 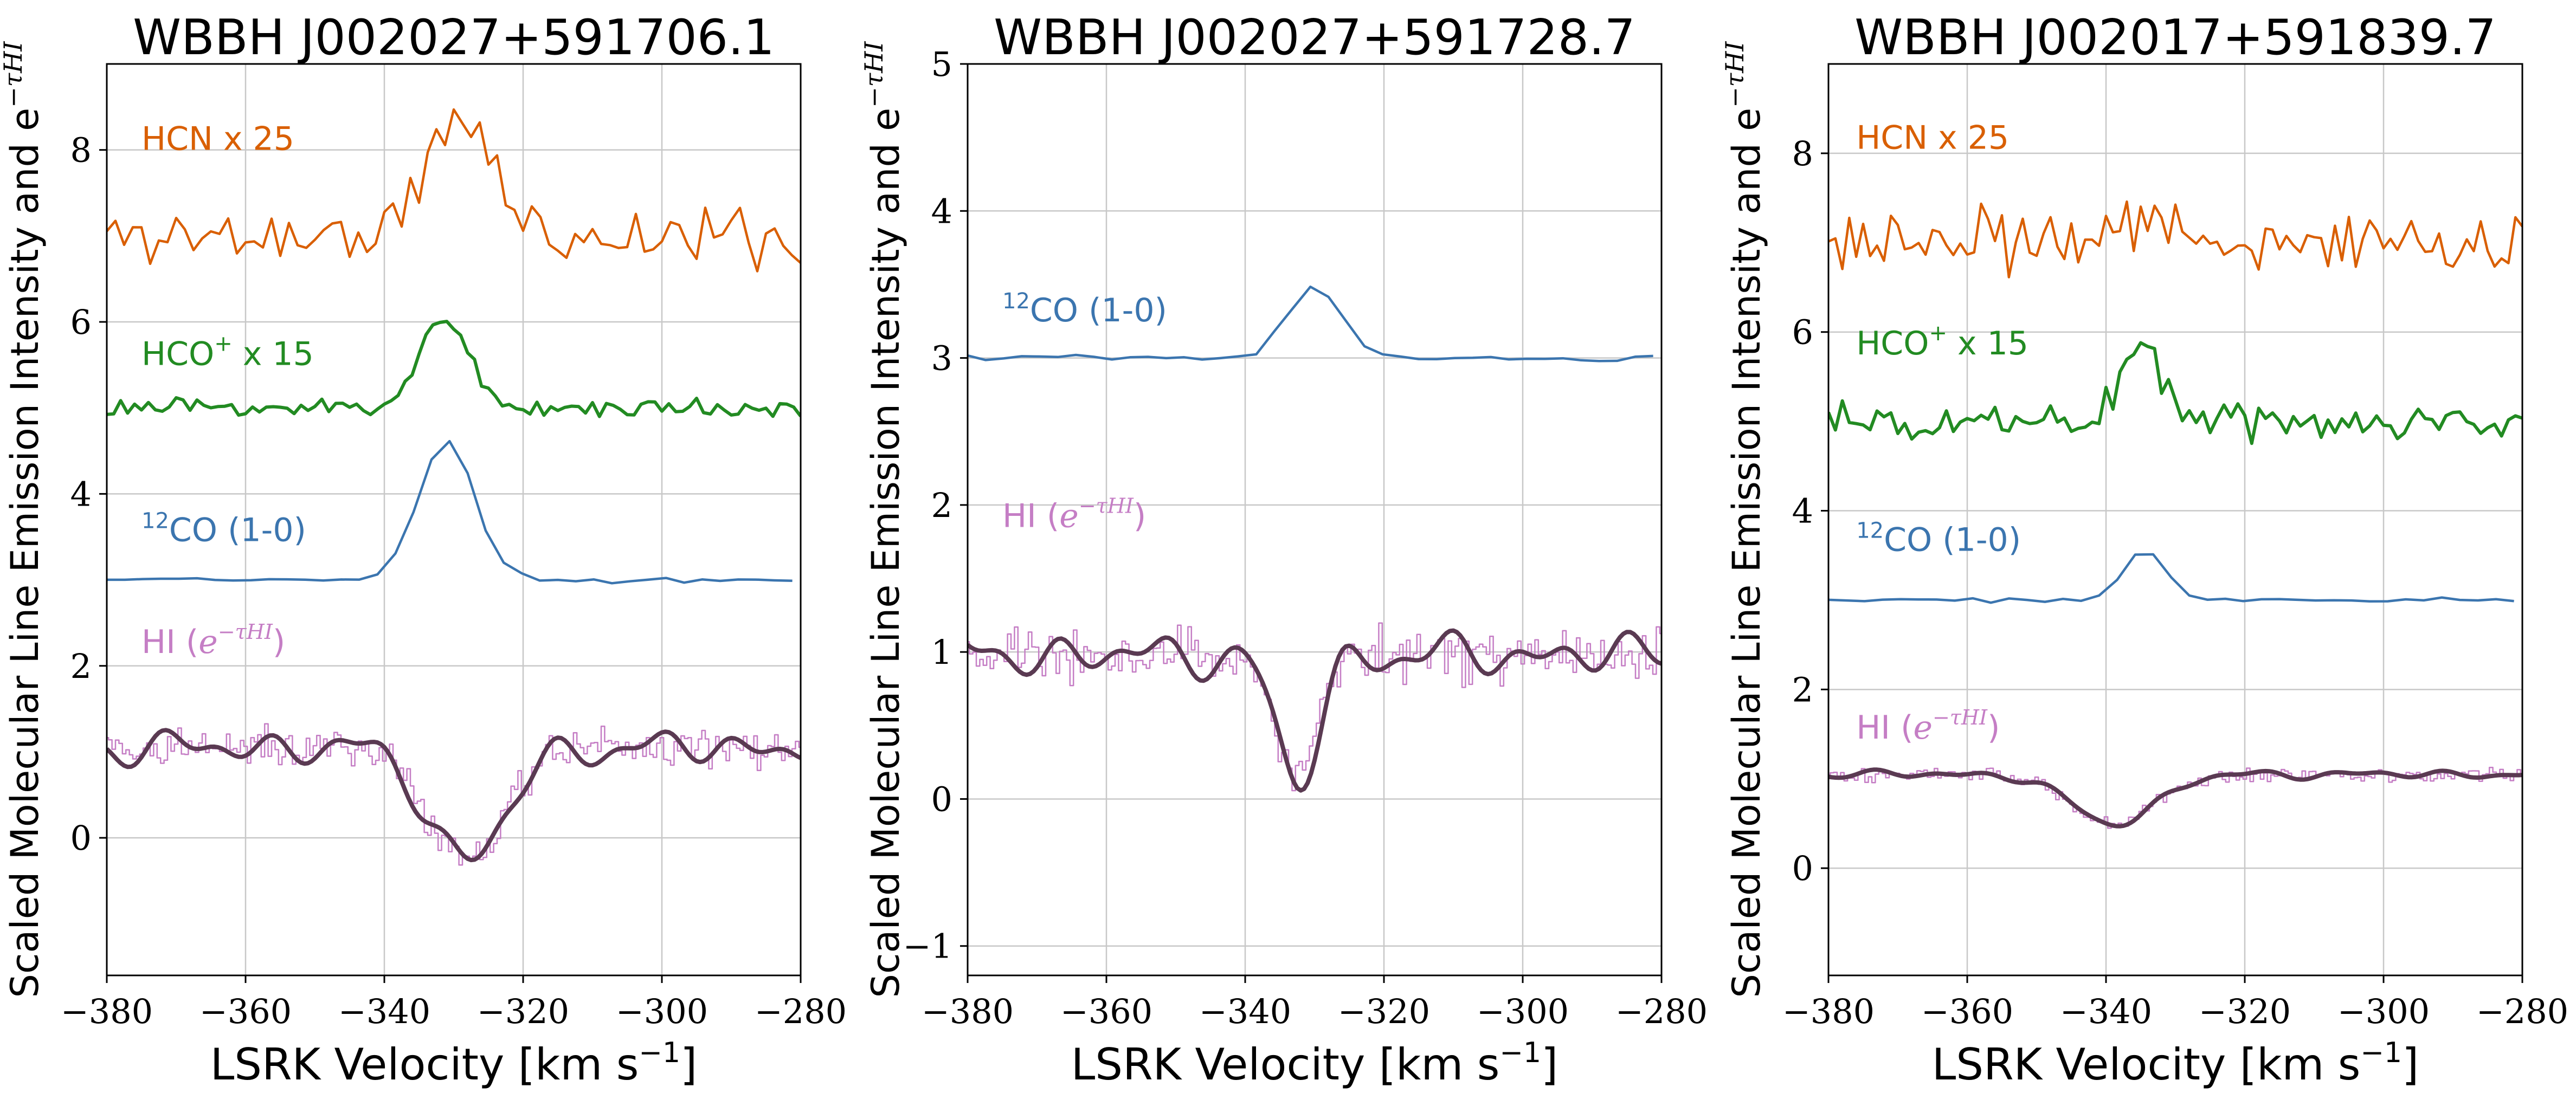 I want to click on series-group, so click(x=1314, y=539).